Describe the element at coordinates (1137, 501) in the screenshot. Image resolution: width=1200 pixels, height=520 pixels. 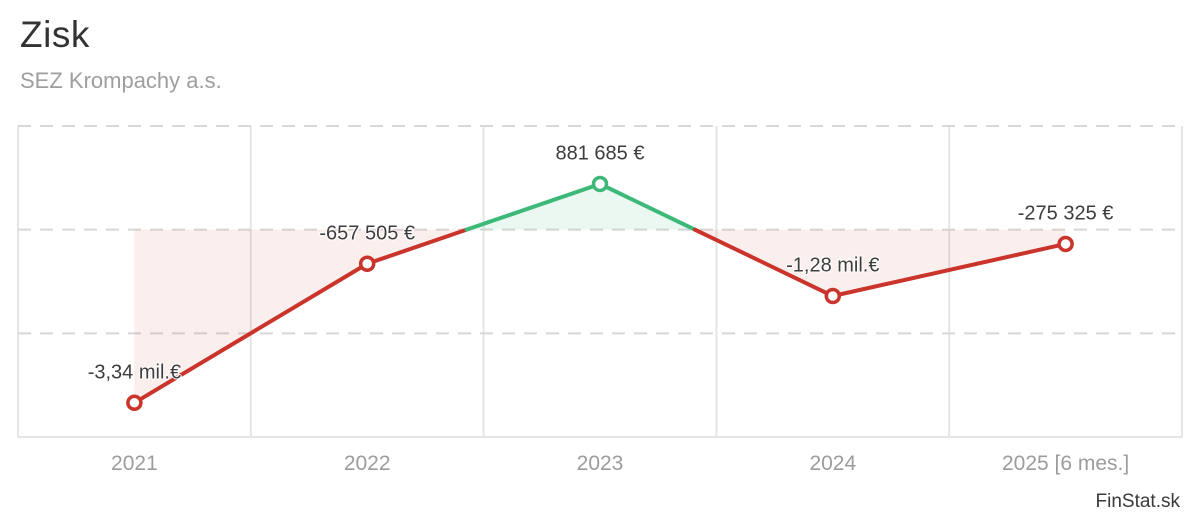
I see `finstat-watermark-link: FinStat.sk` at that location.